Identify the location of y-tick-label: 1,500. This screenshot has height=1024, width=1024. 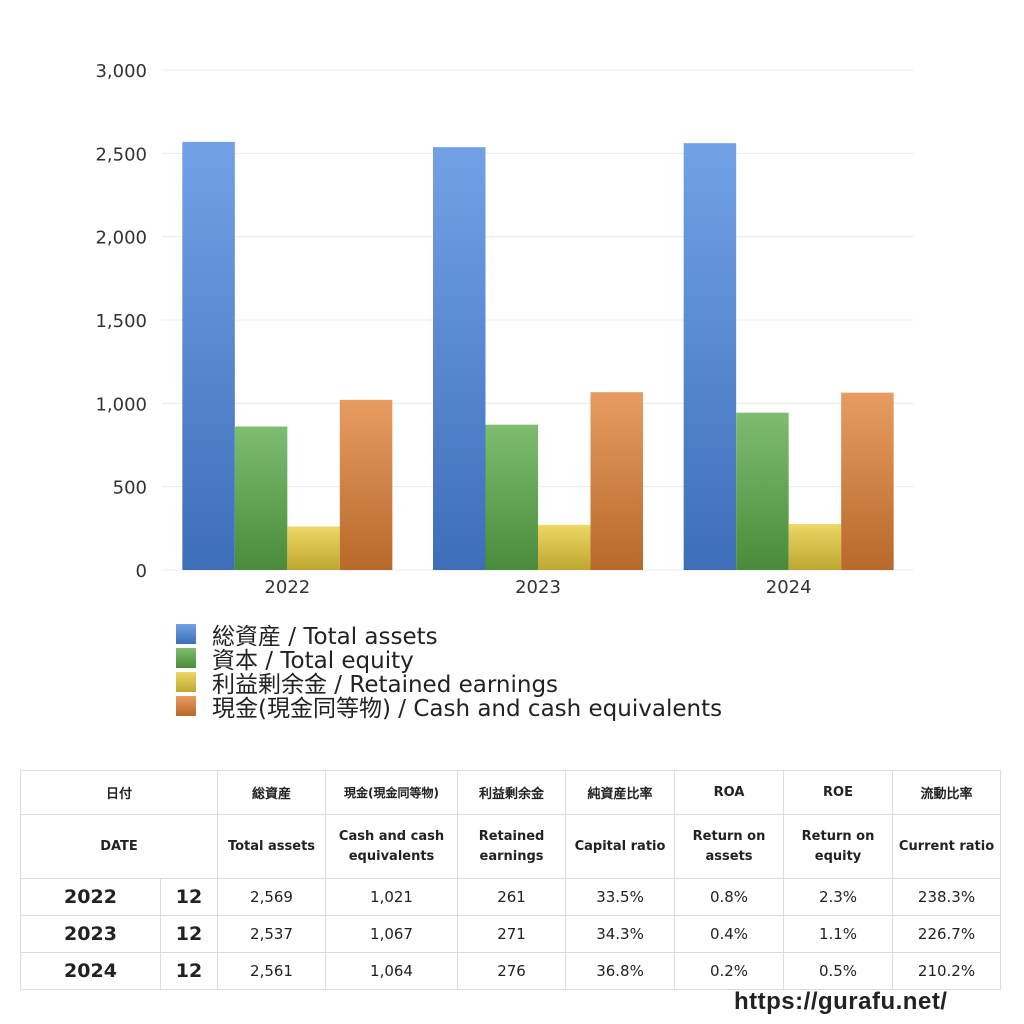
(121, 321).